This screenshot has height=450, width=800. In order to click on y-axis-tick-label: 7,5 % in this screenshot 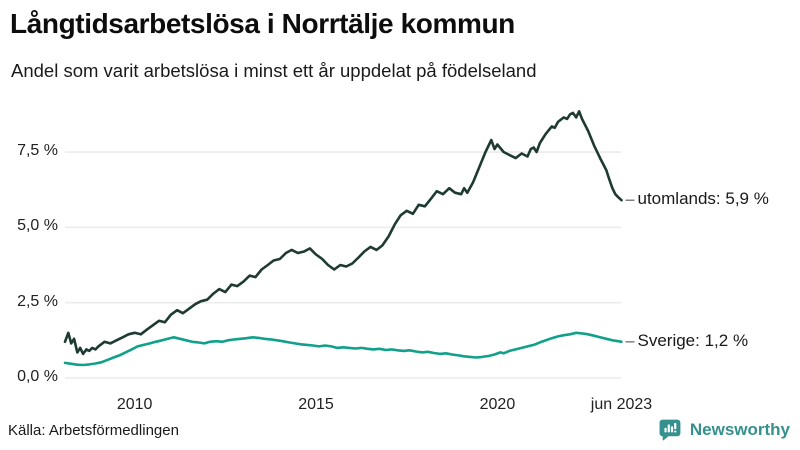, I will do `click(37, 151)`.